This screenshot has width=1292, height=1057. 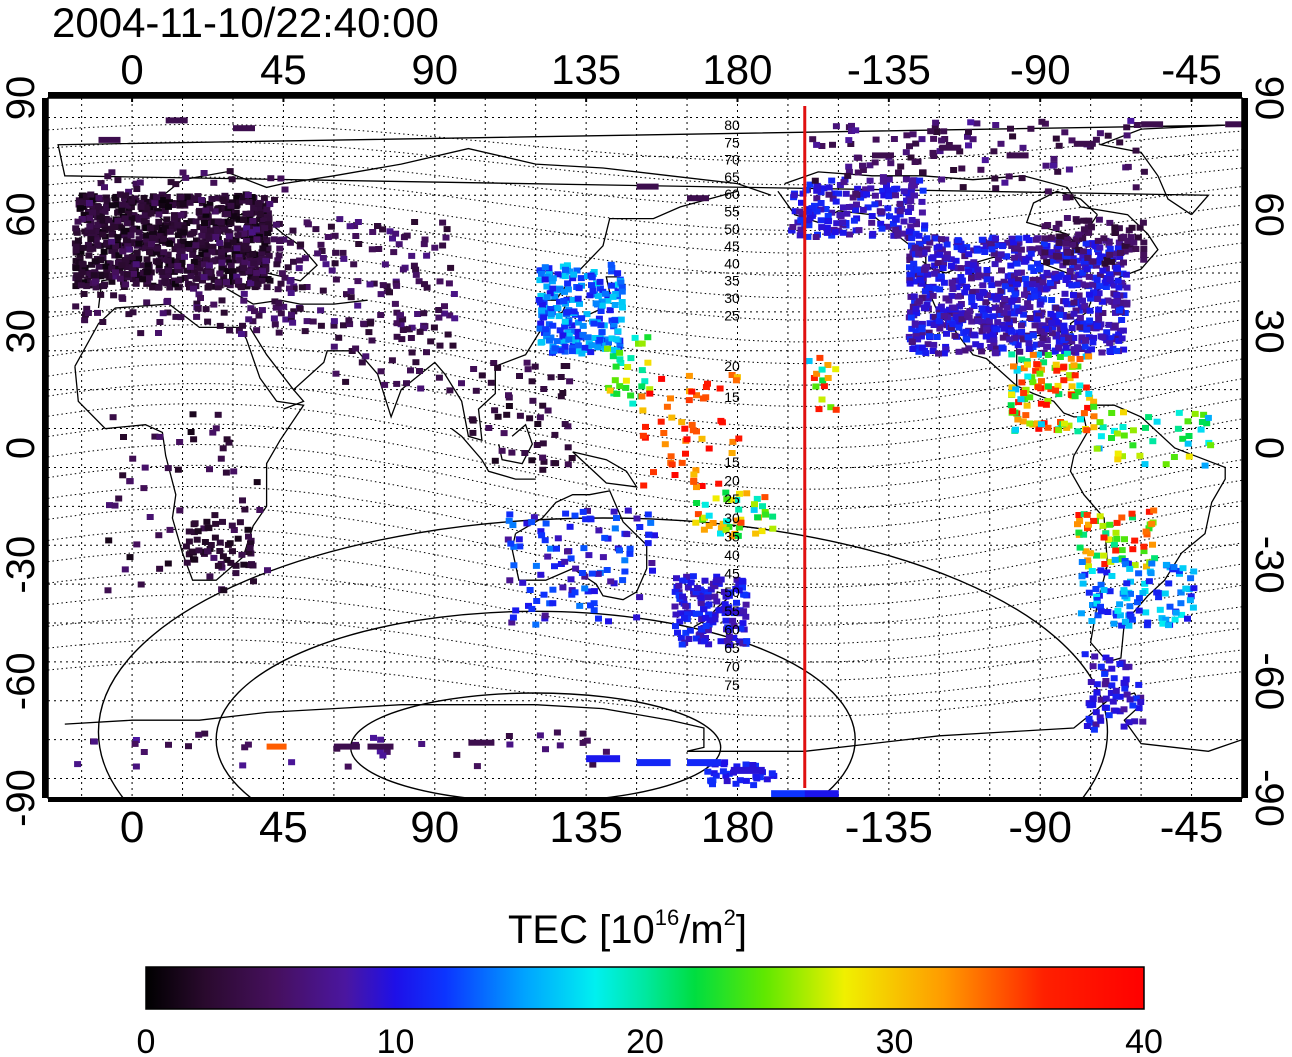 What do you see at coordinates (132, 827) in the screenshot?
I see `axis-tick-label: 0` at bounding box center [132, 827].